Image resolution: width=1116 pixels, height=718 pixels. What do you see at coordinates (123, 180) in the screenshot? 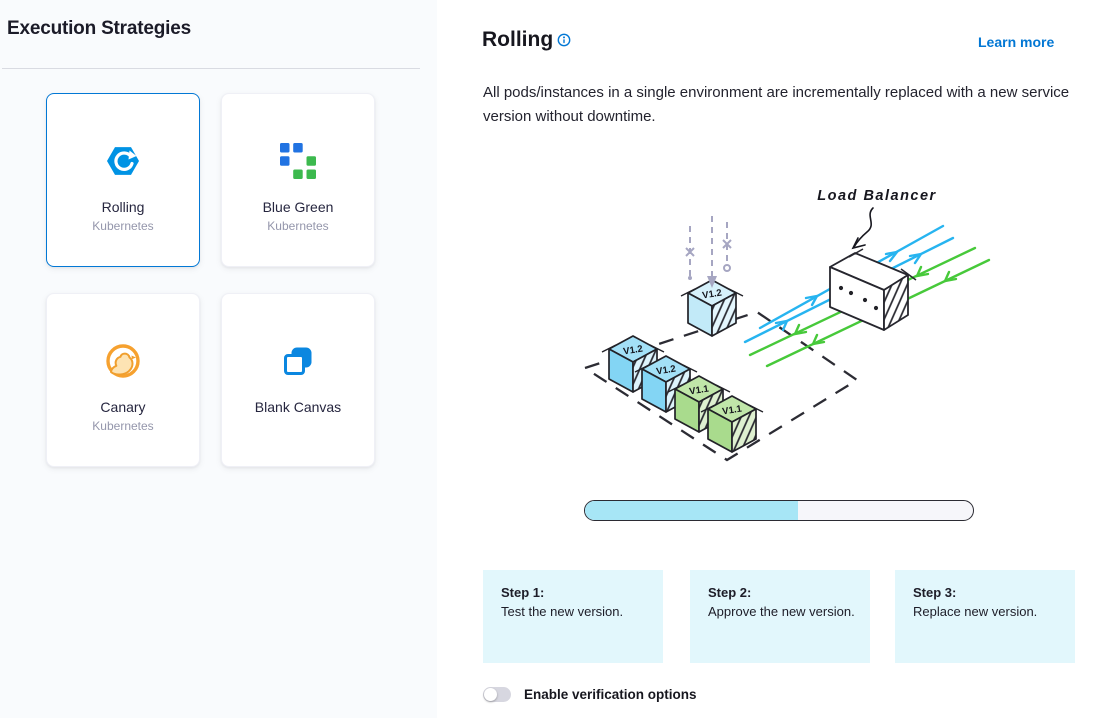
I see `strategy-card-rolling: Rolling Kubernetes` at bounding box center [123, 180].